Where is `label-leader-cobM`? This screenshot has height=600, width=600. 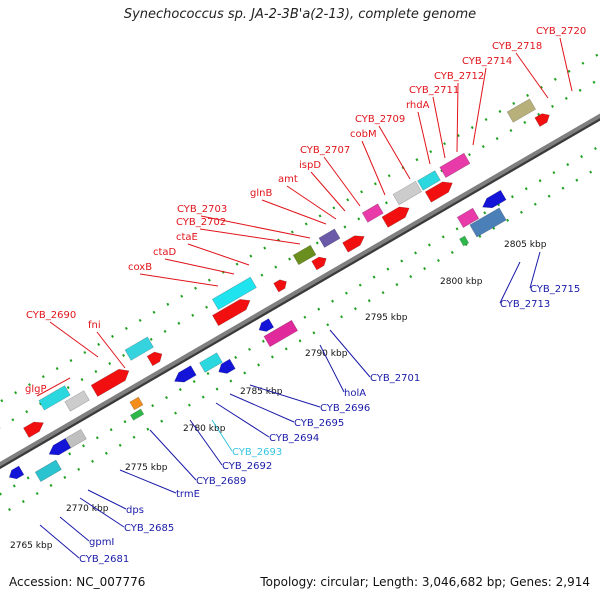
label-leader-cobM is located at coordinates (373, 168).